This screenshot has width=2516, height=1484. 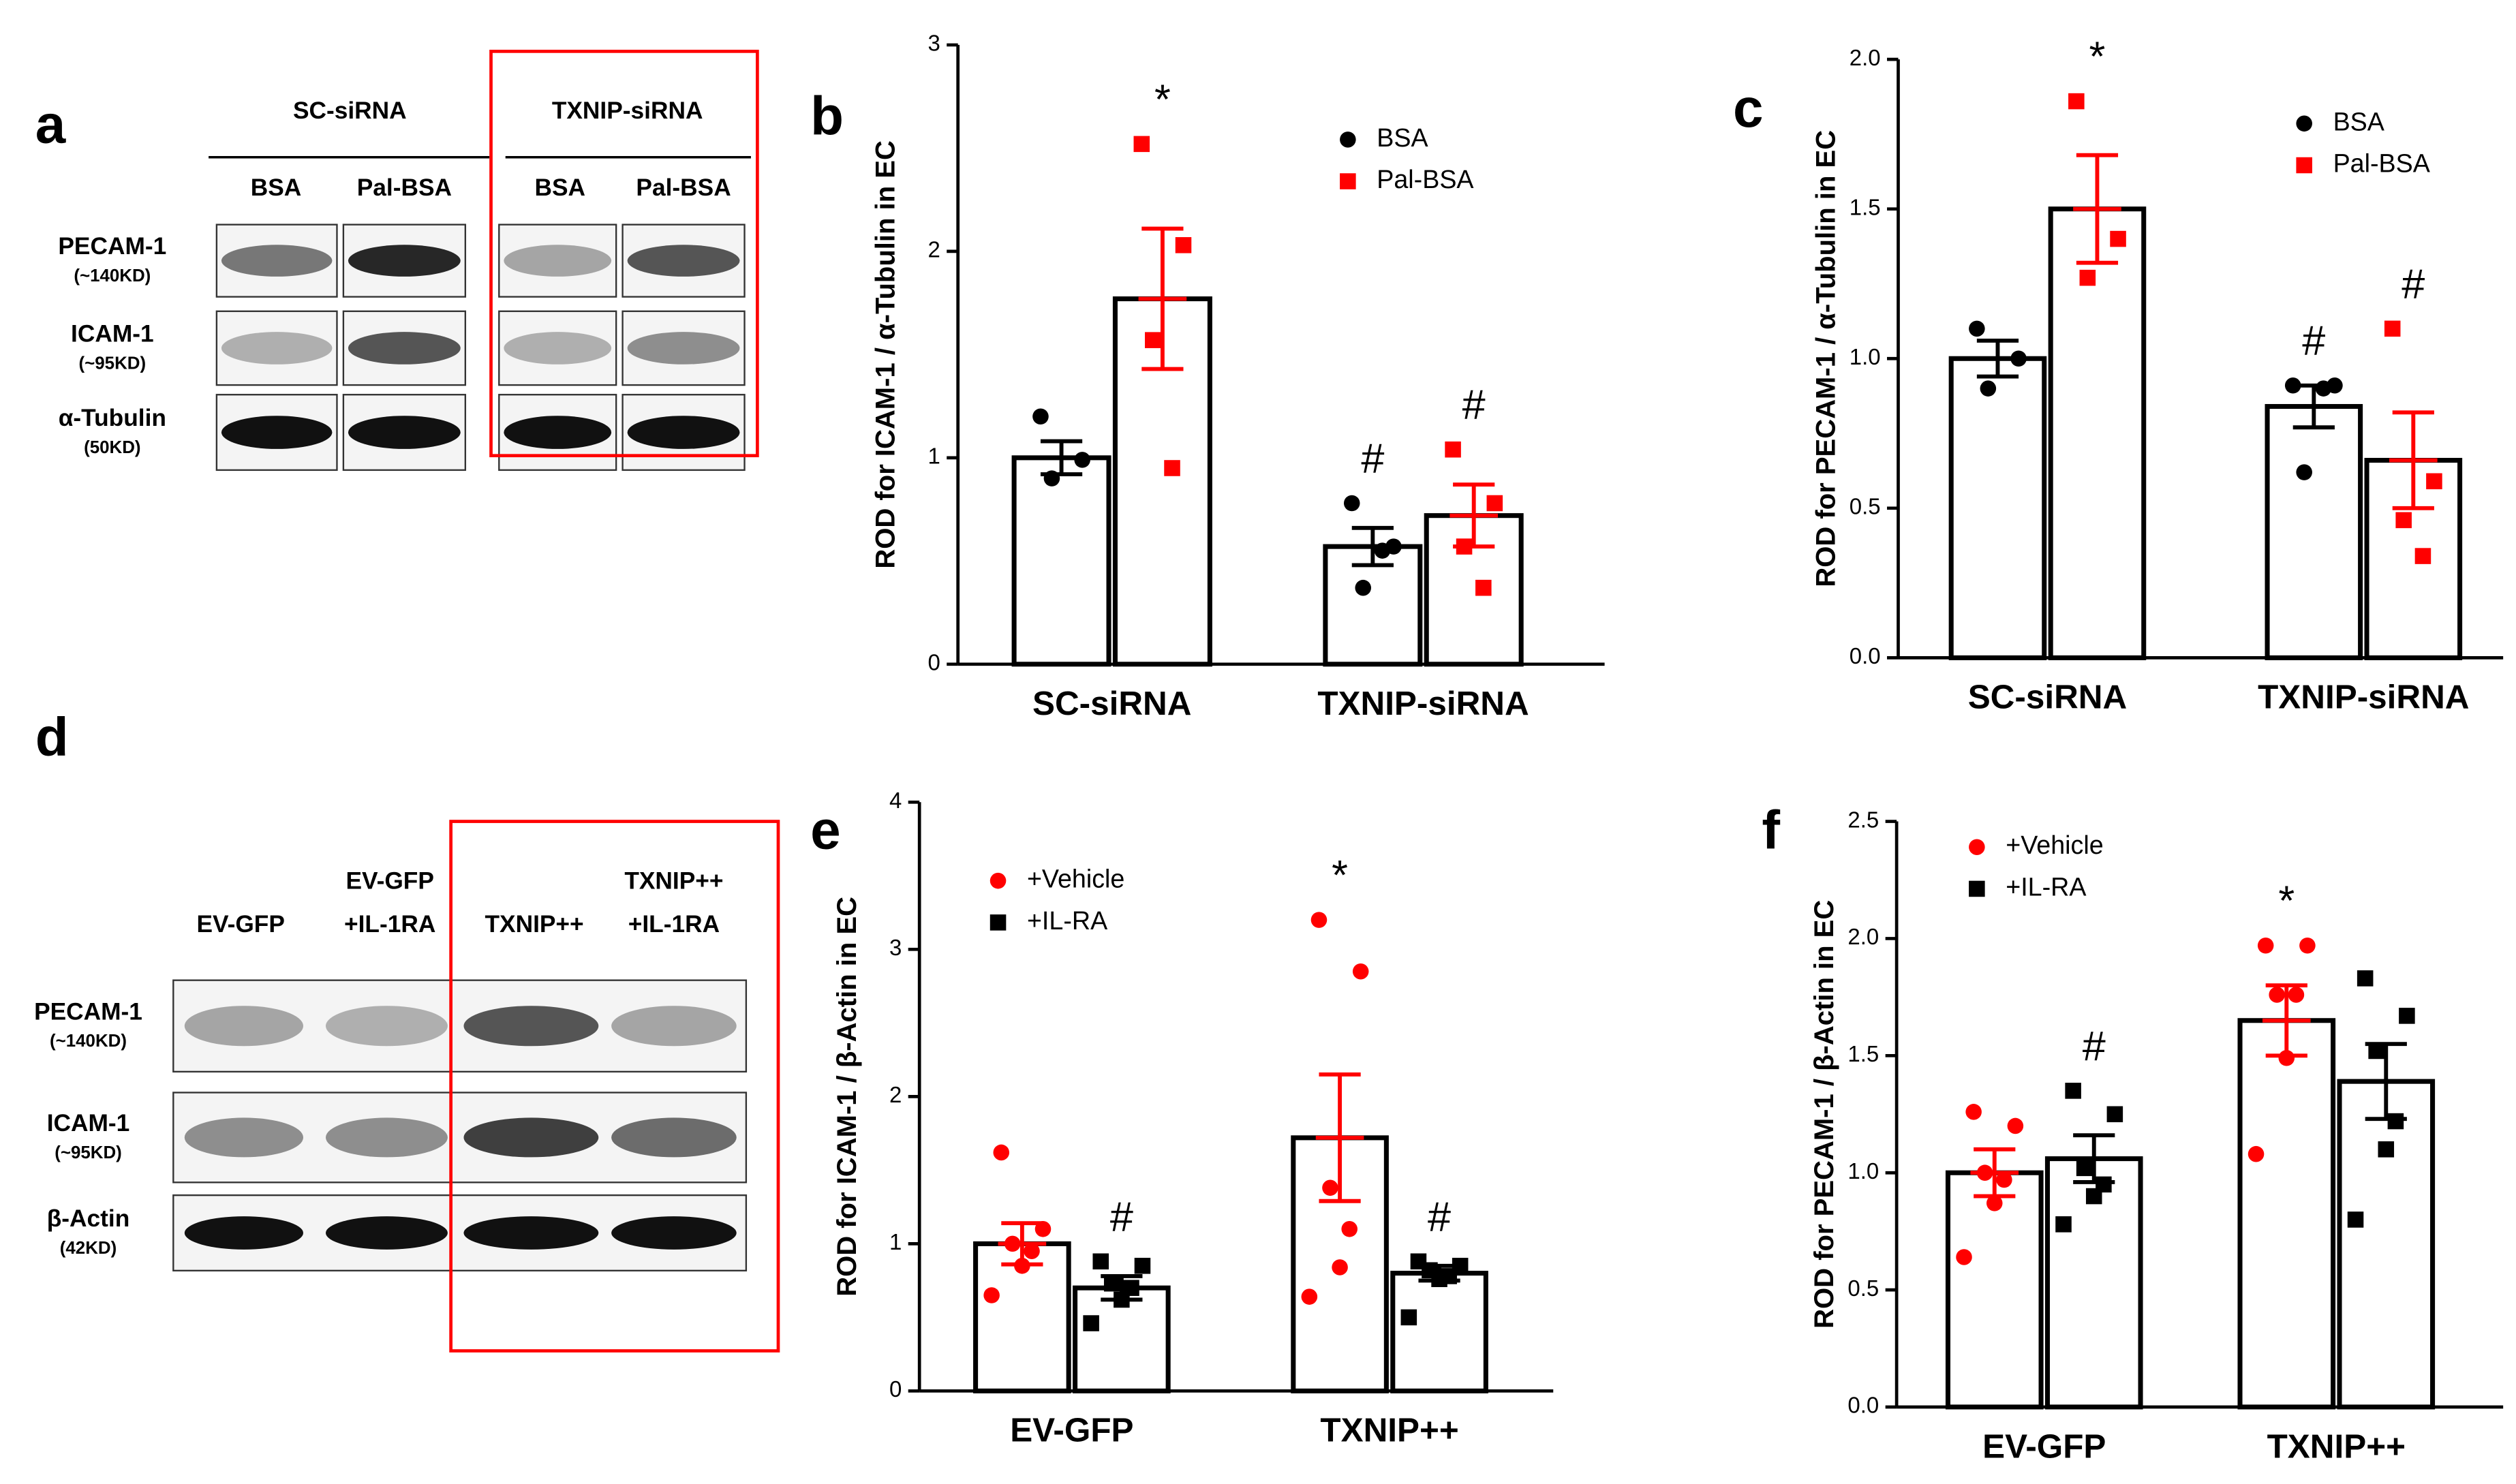 I want to click on panel-letter: f, so click(x=1771, y=831).